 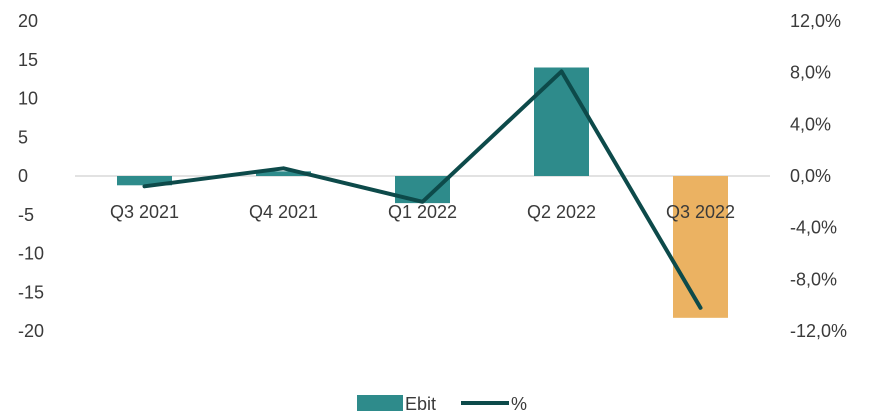 I want to click on left-tick-label: 0, so click(x=23, y=176).